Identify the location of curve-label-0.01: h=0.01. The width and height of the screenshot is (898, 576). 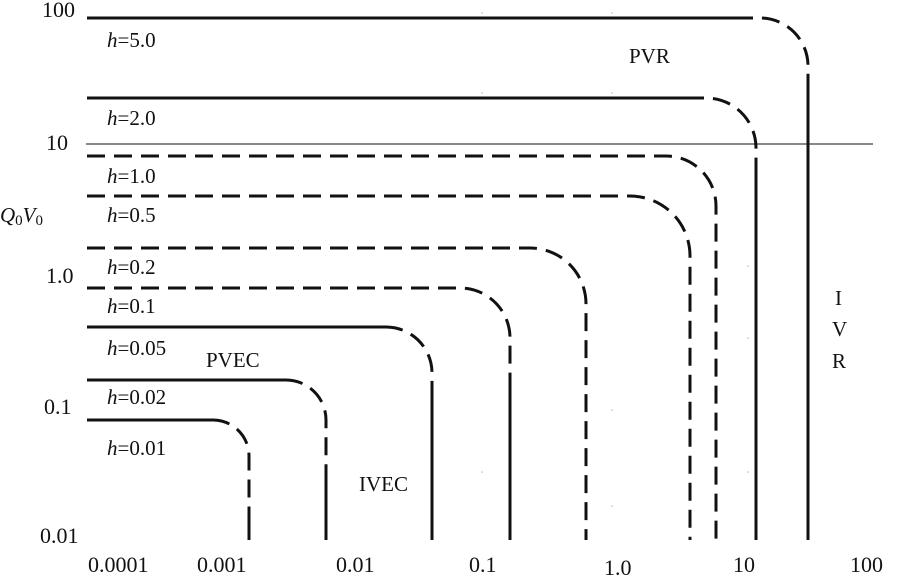
(136, 448).